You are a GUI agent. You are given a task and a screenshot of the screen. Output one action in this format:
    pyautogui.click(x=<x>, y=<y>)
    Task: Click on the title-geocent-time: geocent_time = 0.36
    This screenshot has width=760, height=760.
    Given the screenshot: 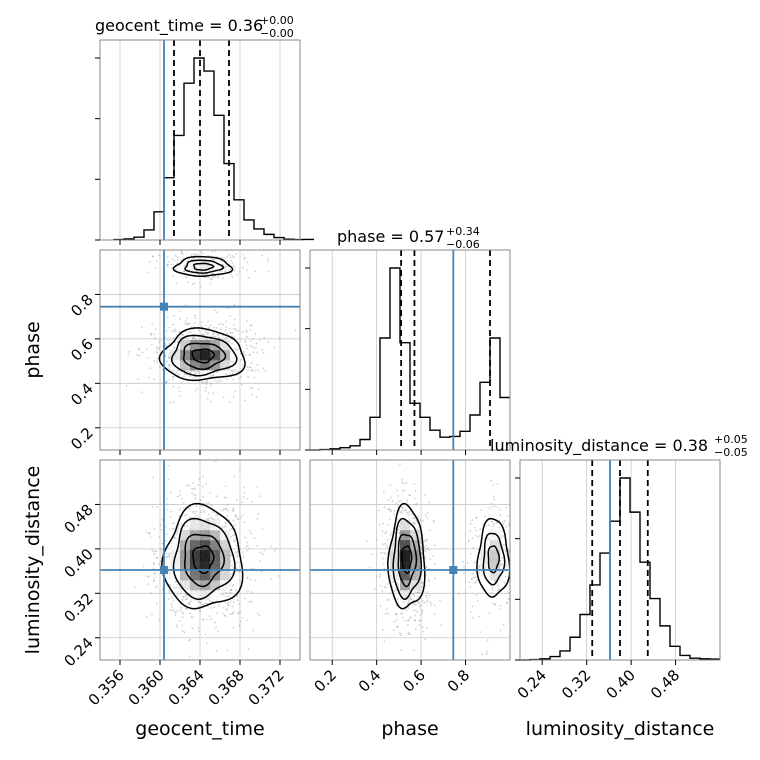 What is the action you would take?
    pyautogui.click(x=179, y=26)
    